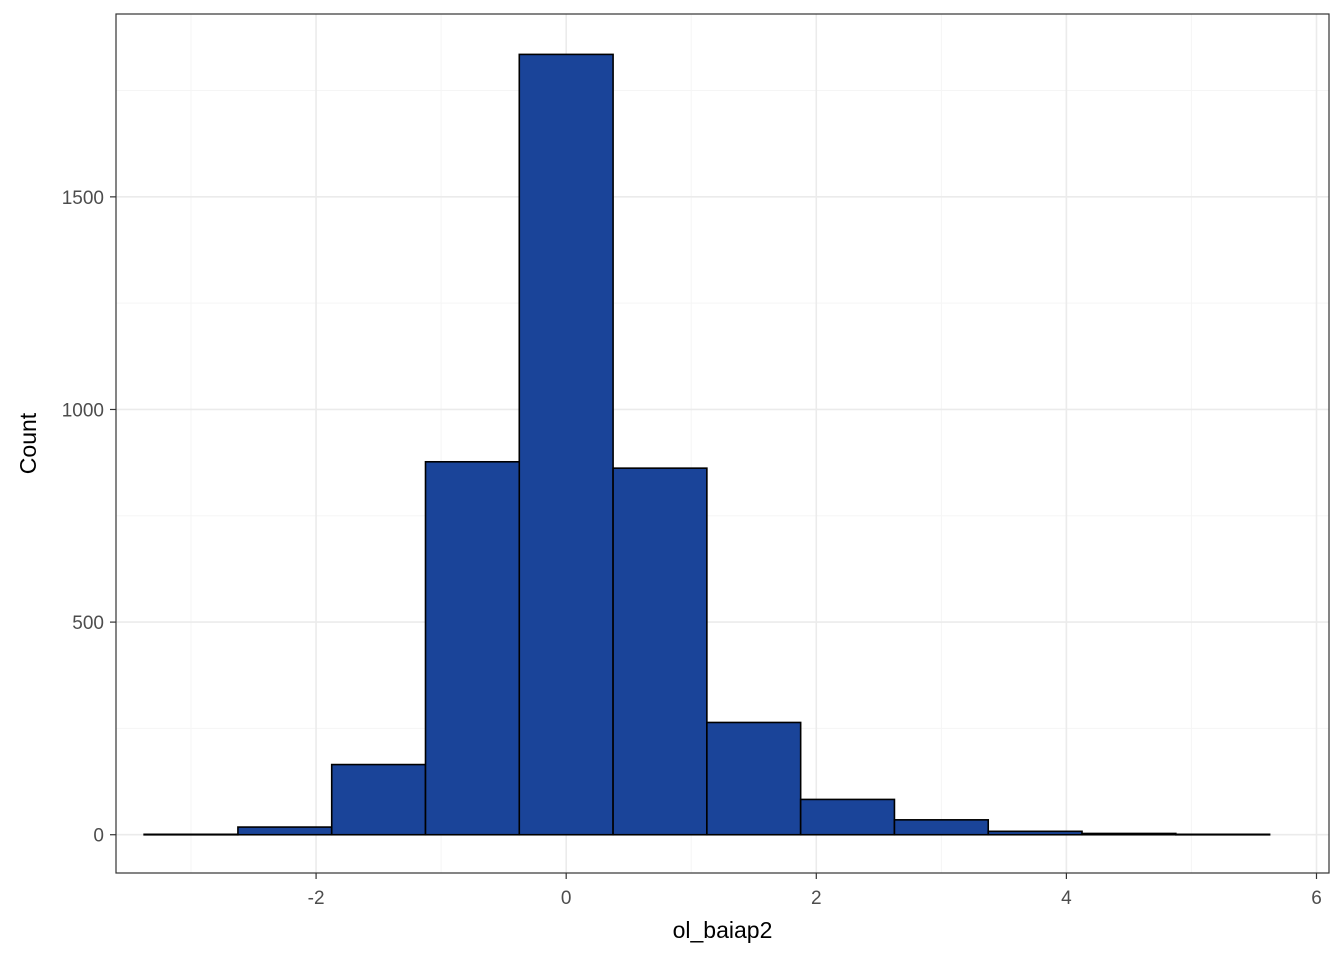  I want to click on x-tick-label: 0, so click(566, 898).